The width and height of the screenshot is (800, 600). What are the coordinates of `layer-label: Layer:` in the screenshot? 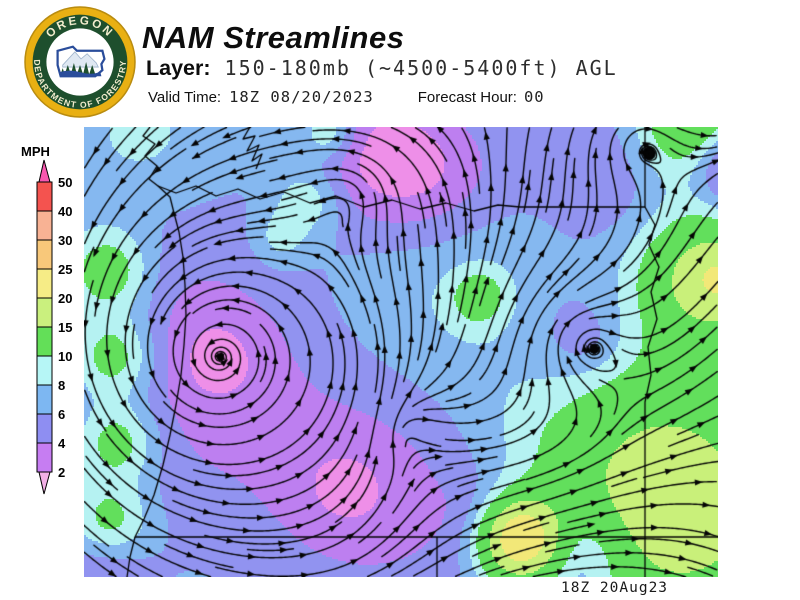 It's located at (178, 68).